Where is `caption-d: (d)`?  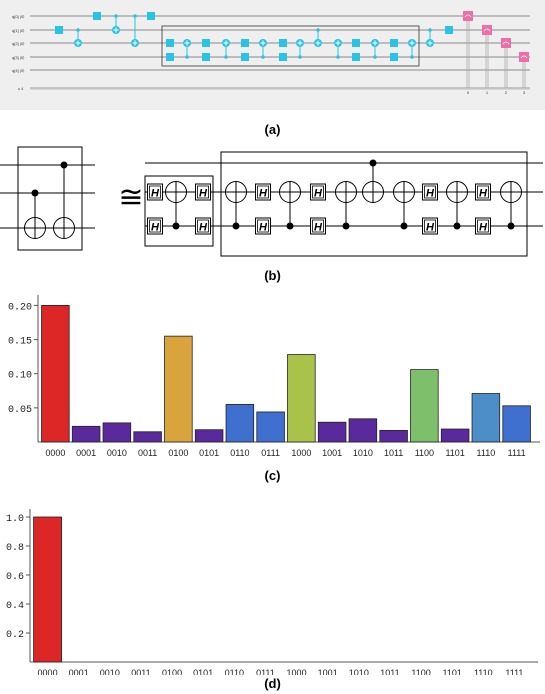 caption-d: (d) is located at coordinates (272, 683).